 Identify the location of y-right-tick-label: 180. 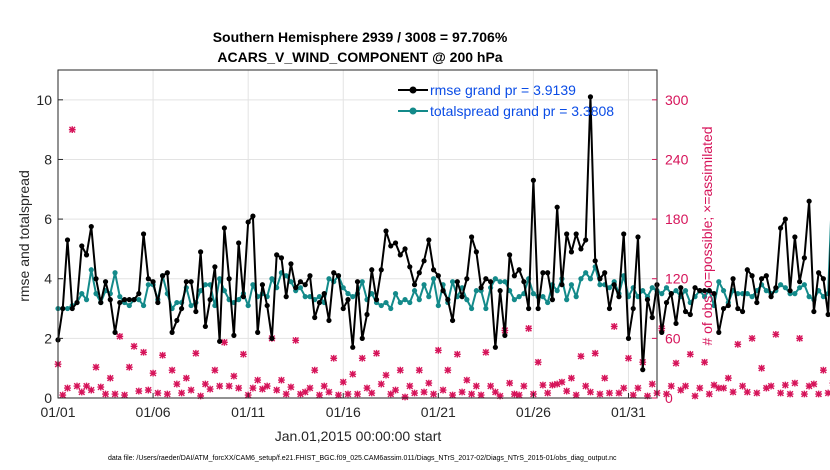
(677, 219).